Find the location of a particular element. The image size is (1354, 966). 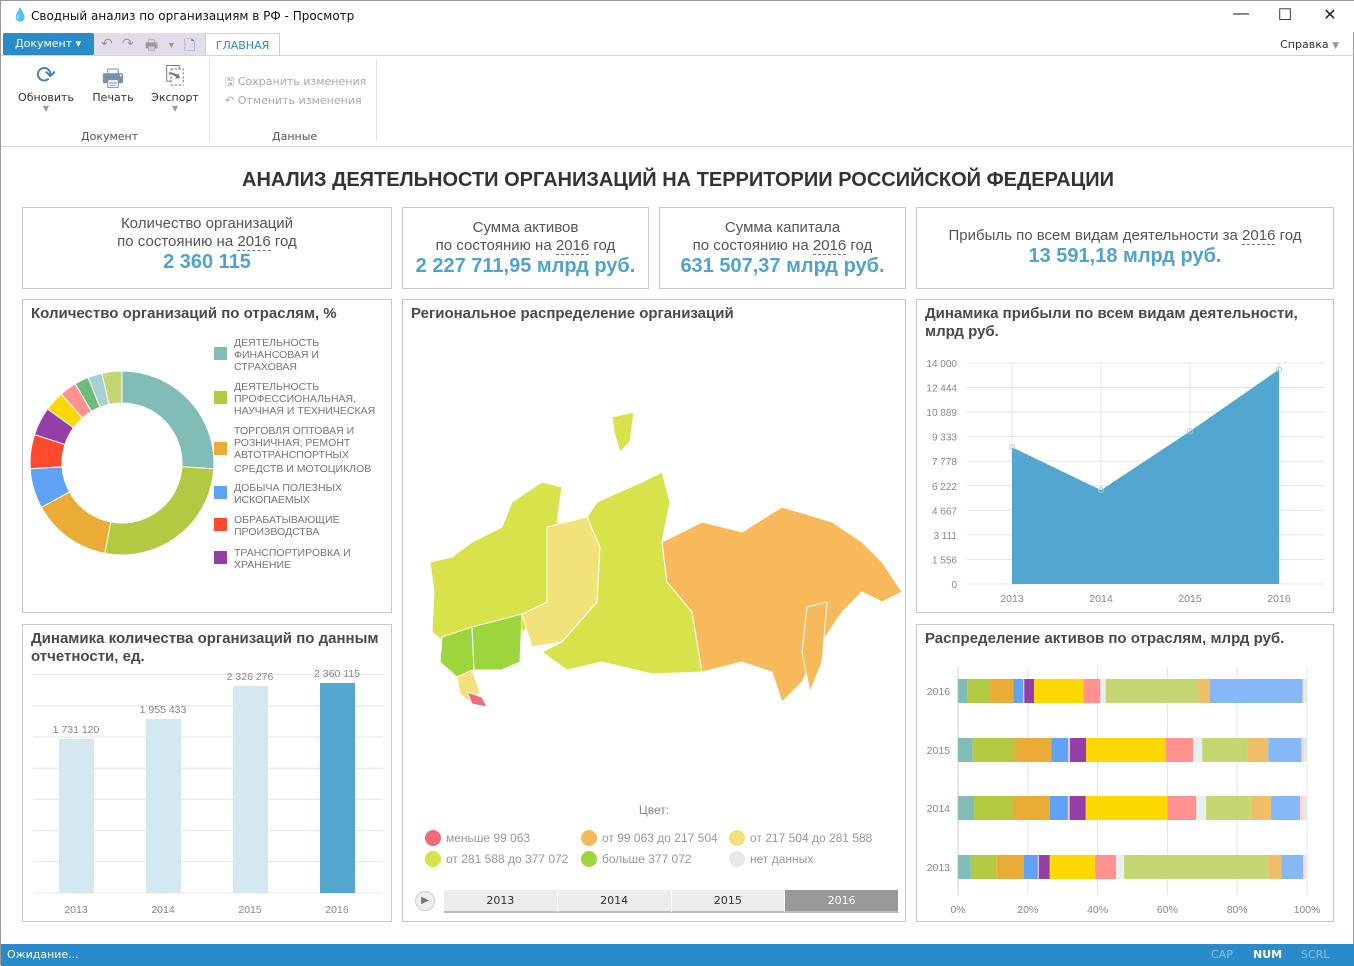

x-tick-label: 20% is located at coordinates (1027, 910).